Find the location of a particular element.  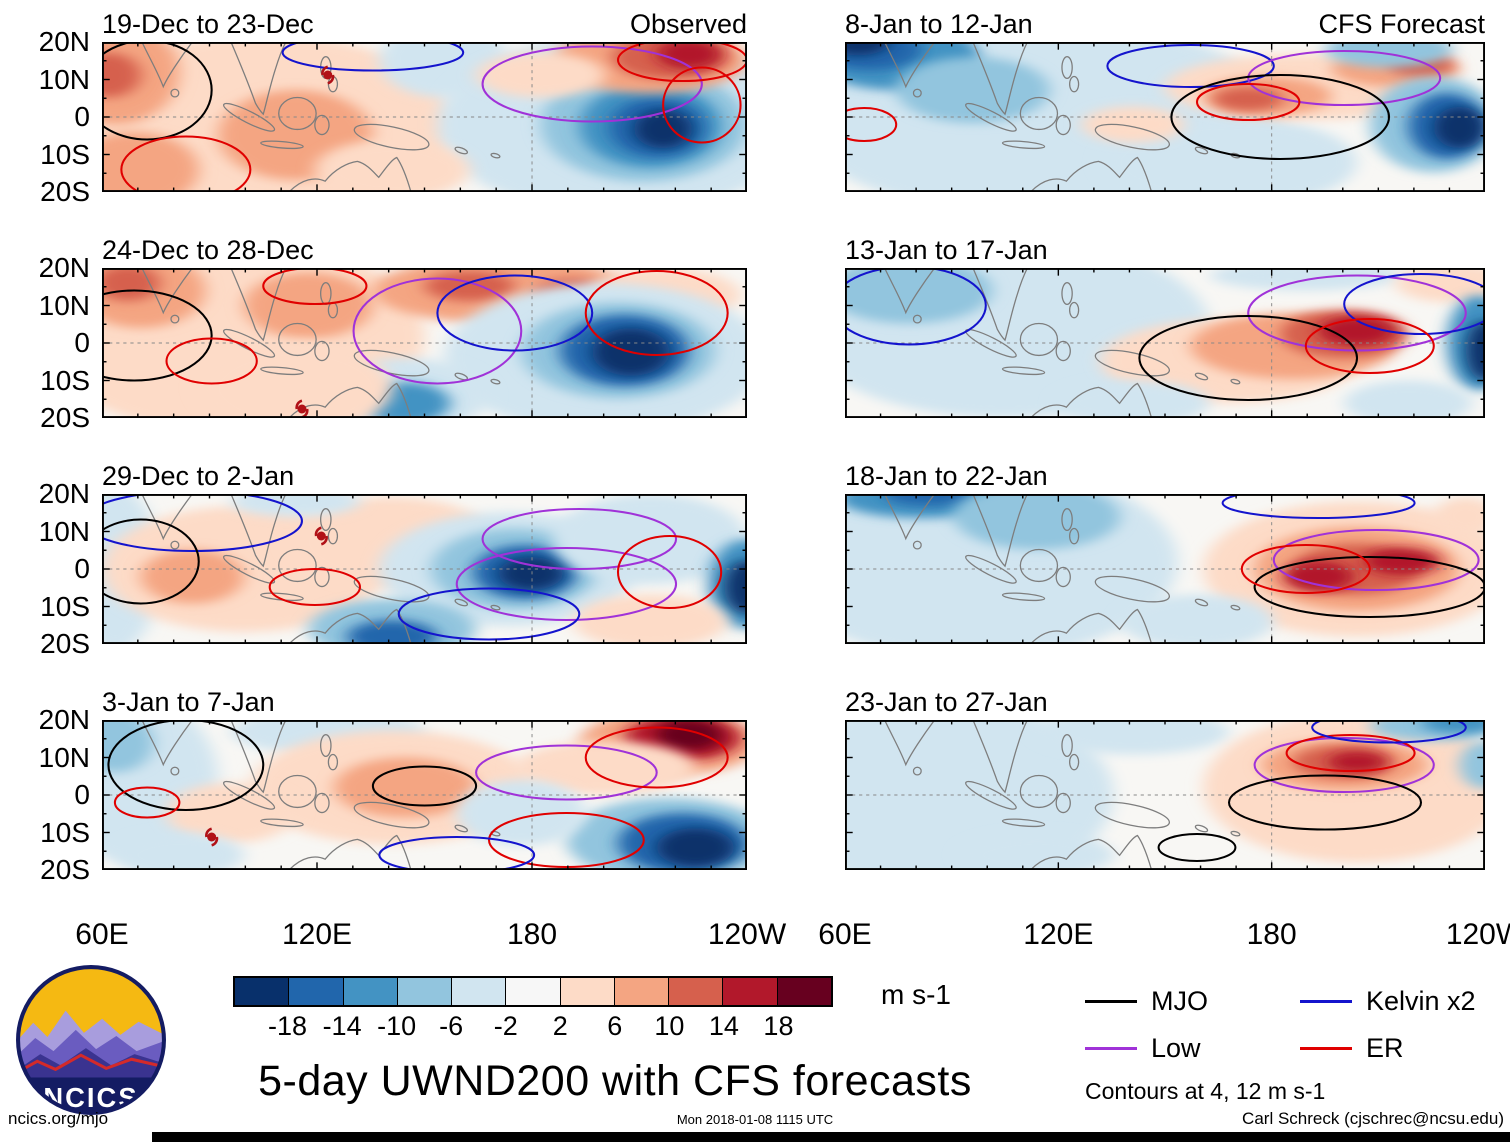

panel-header: 29-Dec to 2-Jan is located at coordinates (379, 476).